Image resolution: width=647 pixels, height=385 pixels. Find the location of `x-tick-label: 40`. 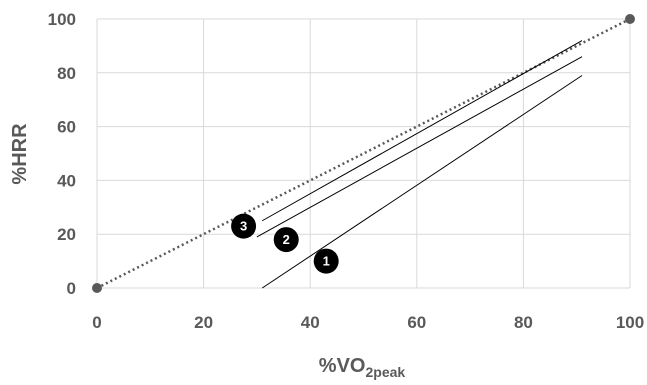

x-tick-label: 40 is located at coordinates (310, 322).